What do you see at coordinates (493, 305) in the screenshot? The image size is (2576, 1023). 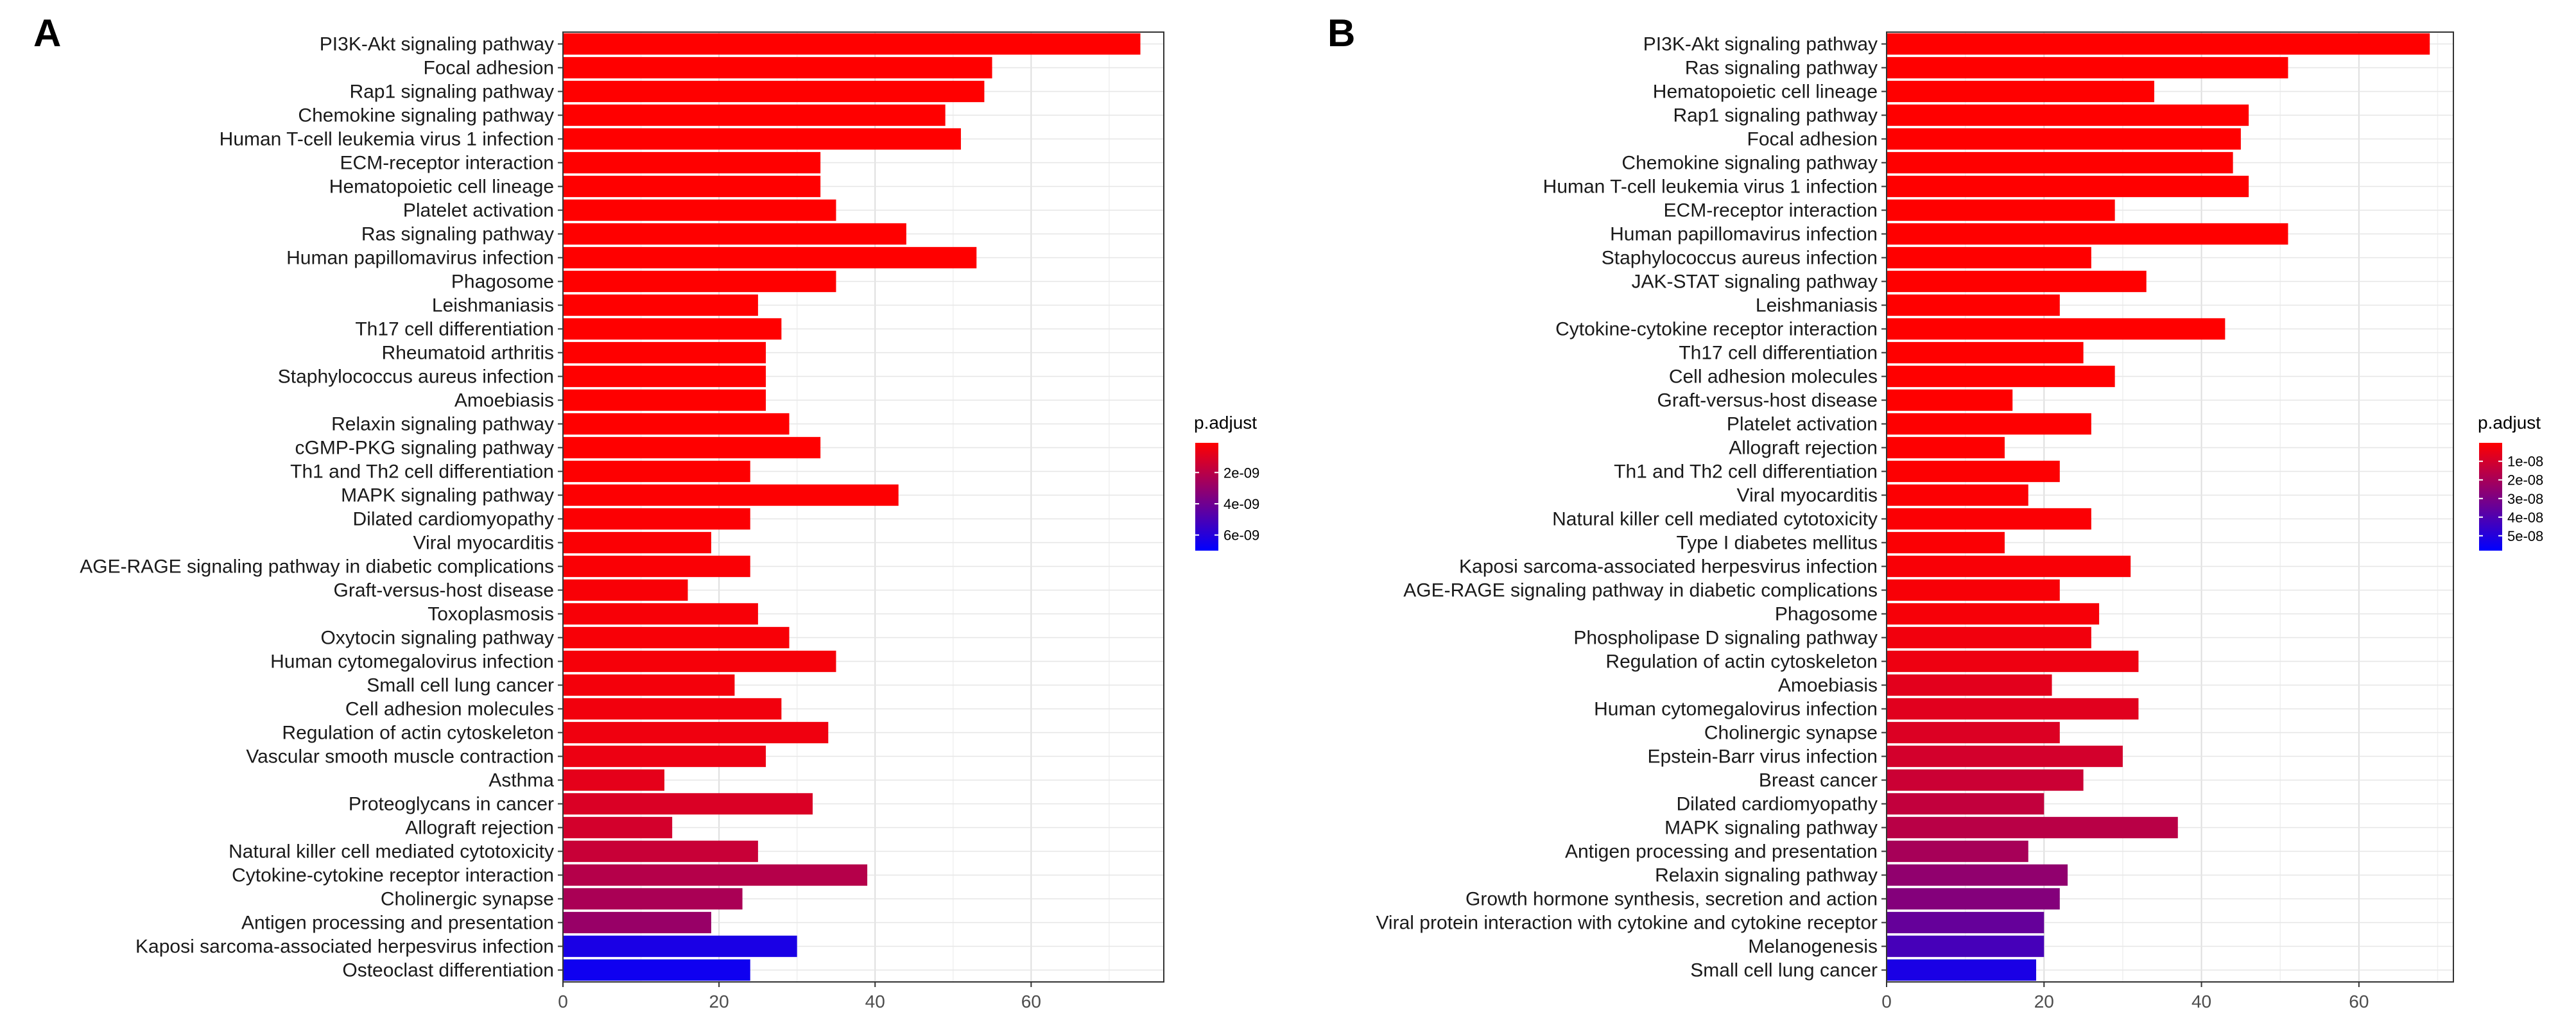 I see `category-label: Leishmaniasis` at bounding box center [493, 305].